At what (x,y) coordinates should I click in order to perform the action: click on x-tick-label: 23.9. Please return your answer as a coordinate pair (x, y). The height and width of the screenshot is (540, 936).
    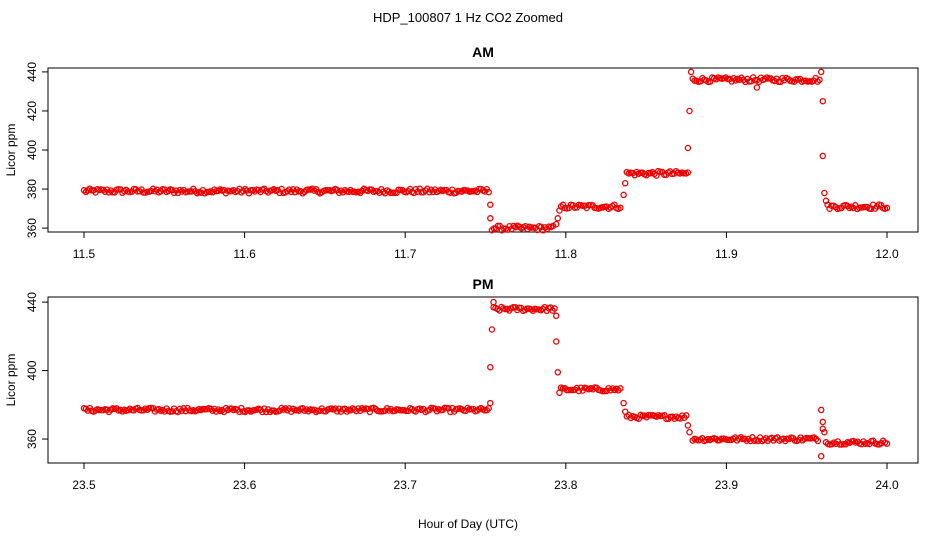
    Looking at the image, I should click on (727, 485).